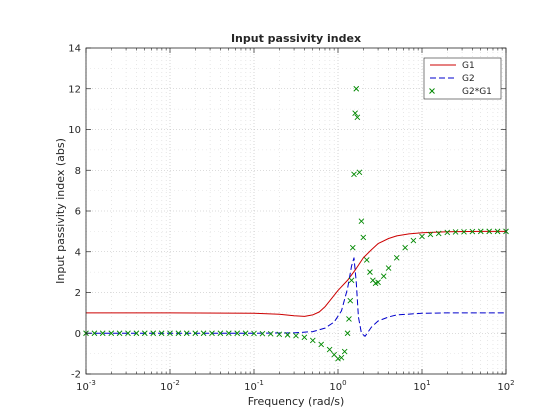 The image size is (560, 420). What do you see at coordinates (78, 334) in the screenshot?
I see `y-tick-label: 0` at bounding box center [78, 334].